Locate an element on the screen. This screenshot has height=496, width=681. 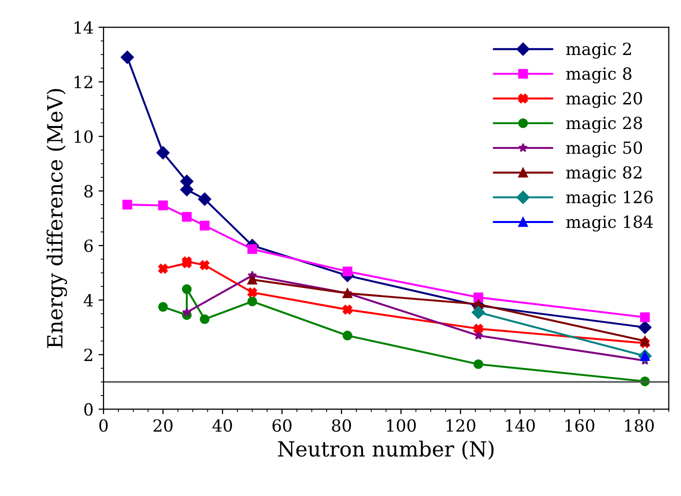
x-tick-label: 80 is located at coordinates (341, 425).